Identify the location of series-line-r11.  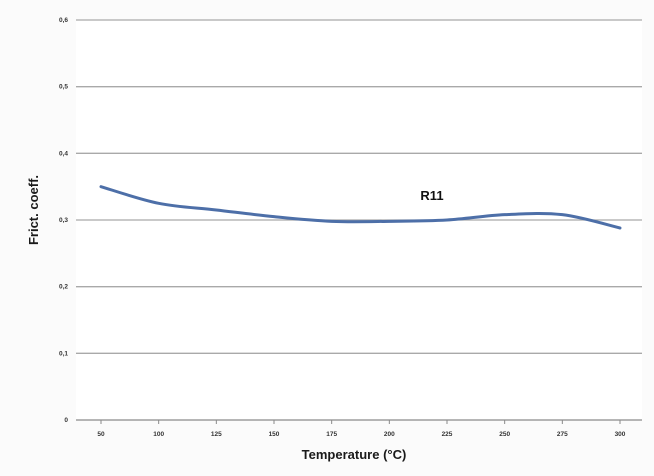
(360, 207).